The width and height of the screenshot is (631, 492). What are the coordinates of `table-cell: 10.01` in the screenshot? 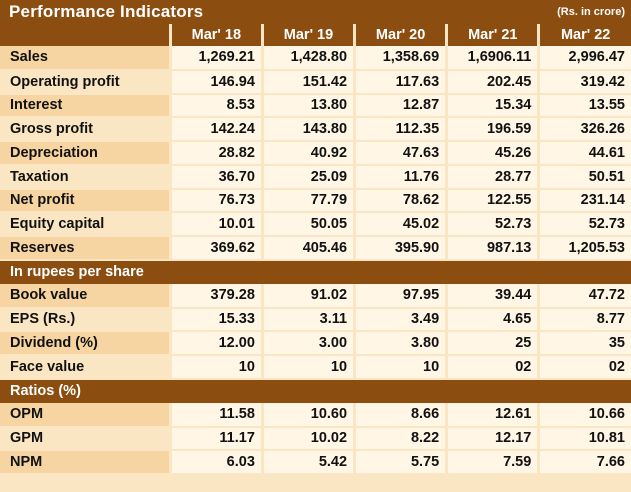 It's located at (215, 224).